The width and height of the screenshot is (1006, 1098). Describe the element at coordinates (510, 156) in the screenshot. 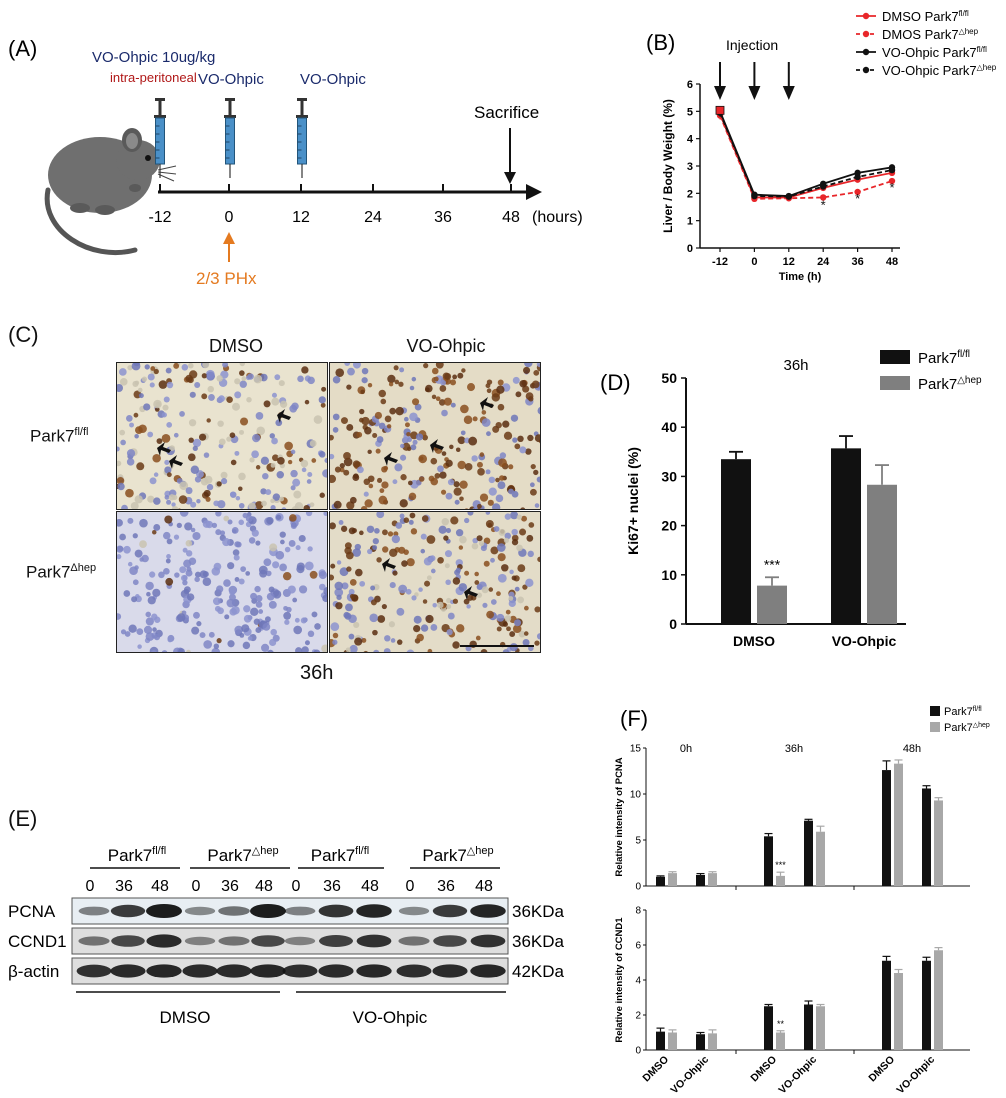

I see `sacrifice-arrow-icon` at that location.